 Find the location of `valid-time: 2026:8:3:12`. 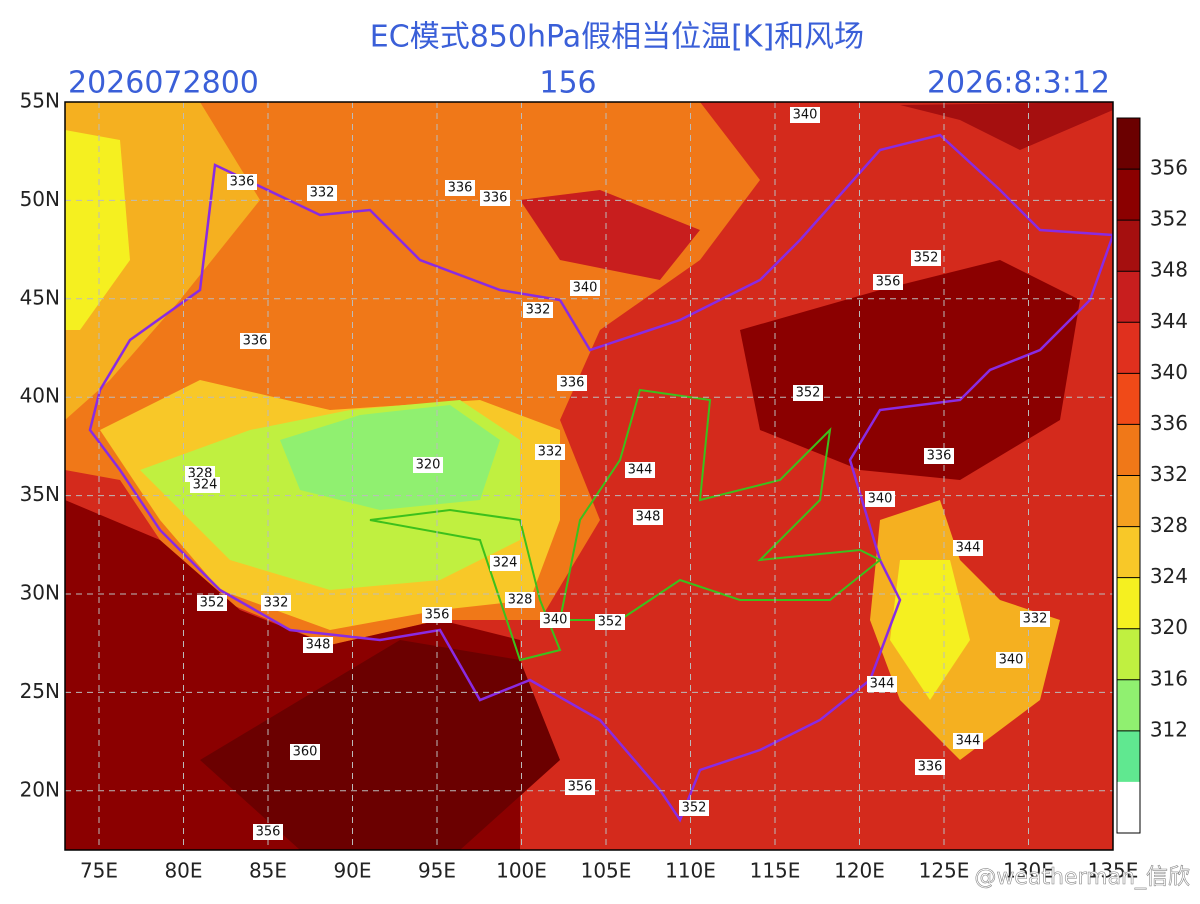

valid-time: 2026:8:3:12 is located at coordinates (1018, 83).